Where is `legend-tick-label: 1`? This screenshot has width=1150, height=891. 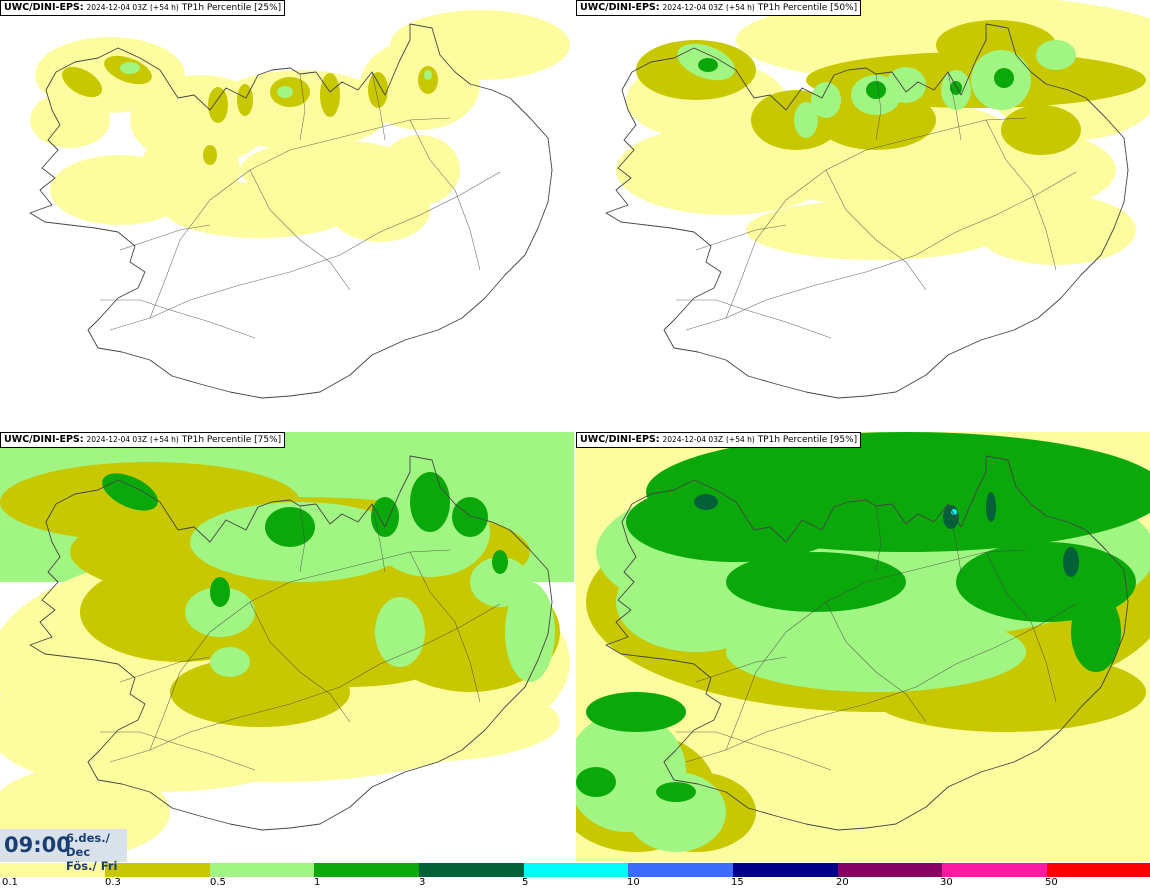 legend-tick-label: 1 is located at coordinates (317, 882).